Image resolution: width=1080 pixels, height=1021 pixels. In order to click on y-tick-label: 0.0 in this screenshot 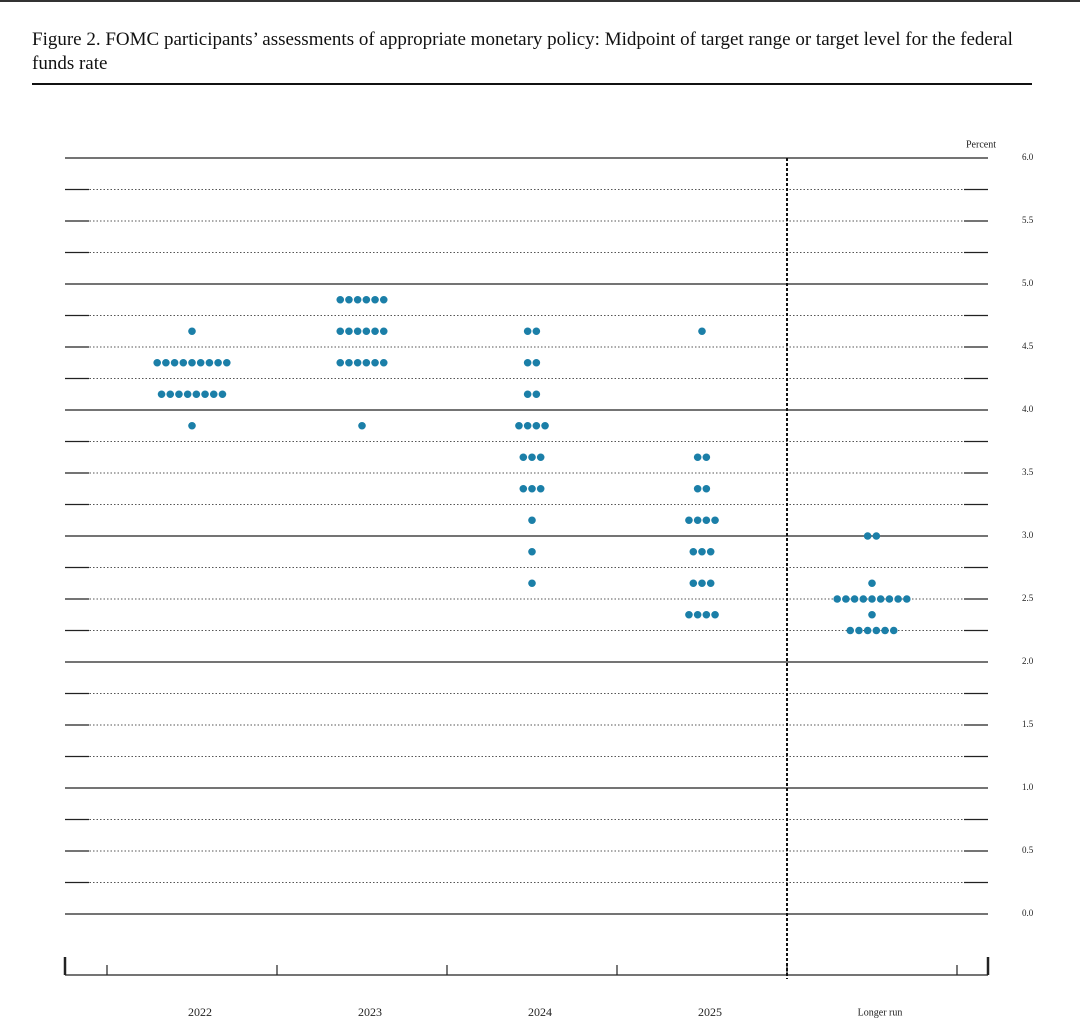, I will do `click(1028, 913)`.